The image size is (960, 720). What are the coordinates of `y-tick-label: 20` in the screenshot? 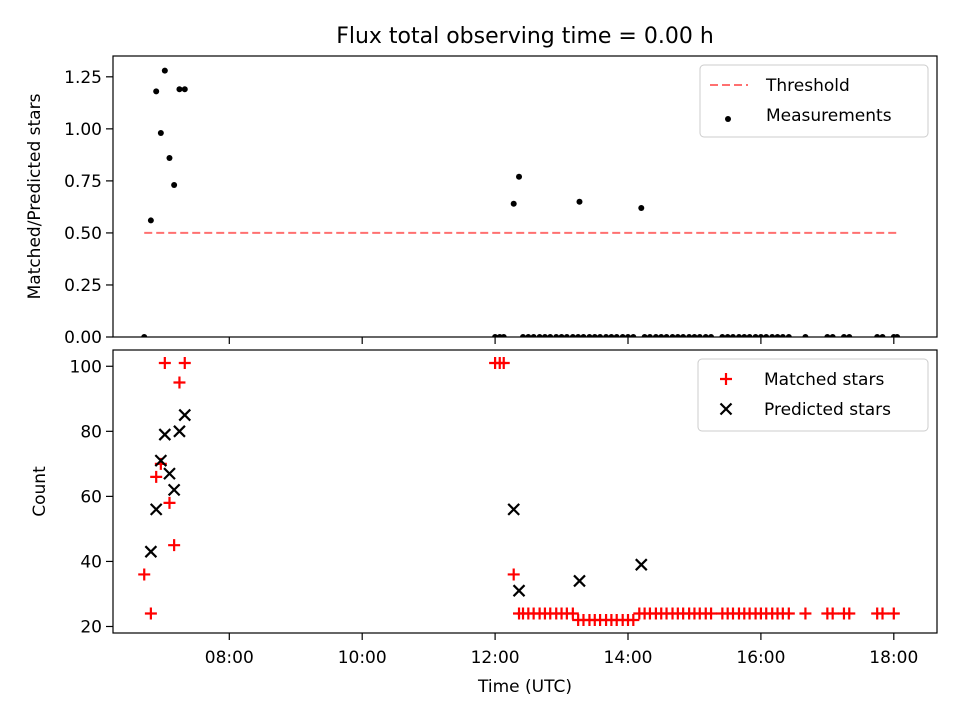 It's located at (91, 627).